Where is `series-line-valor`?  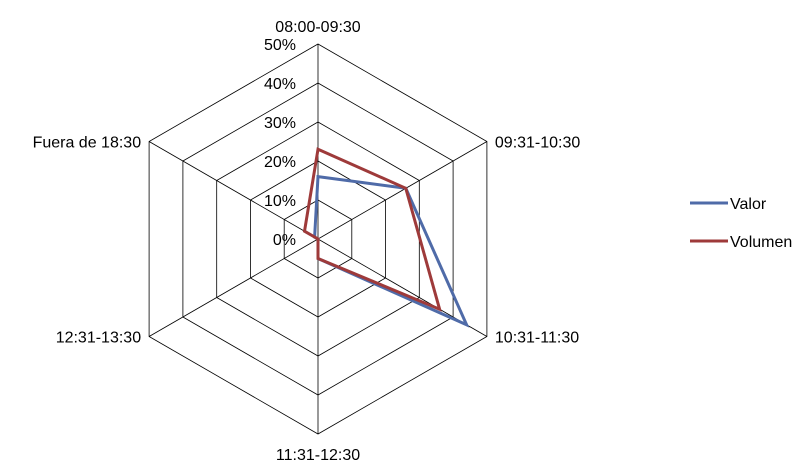
series-line-valor is located at coordinates (391, 251).